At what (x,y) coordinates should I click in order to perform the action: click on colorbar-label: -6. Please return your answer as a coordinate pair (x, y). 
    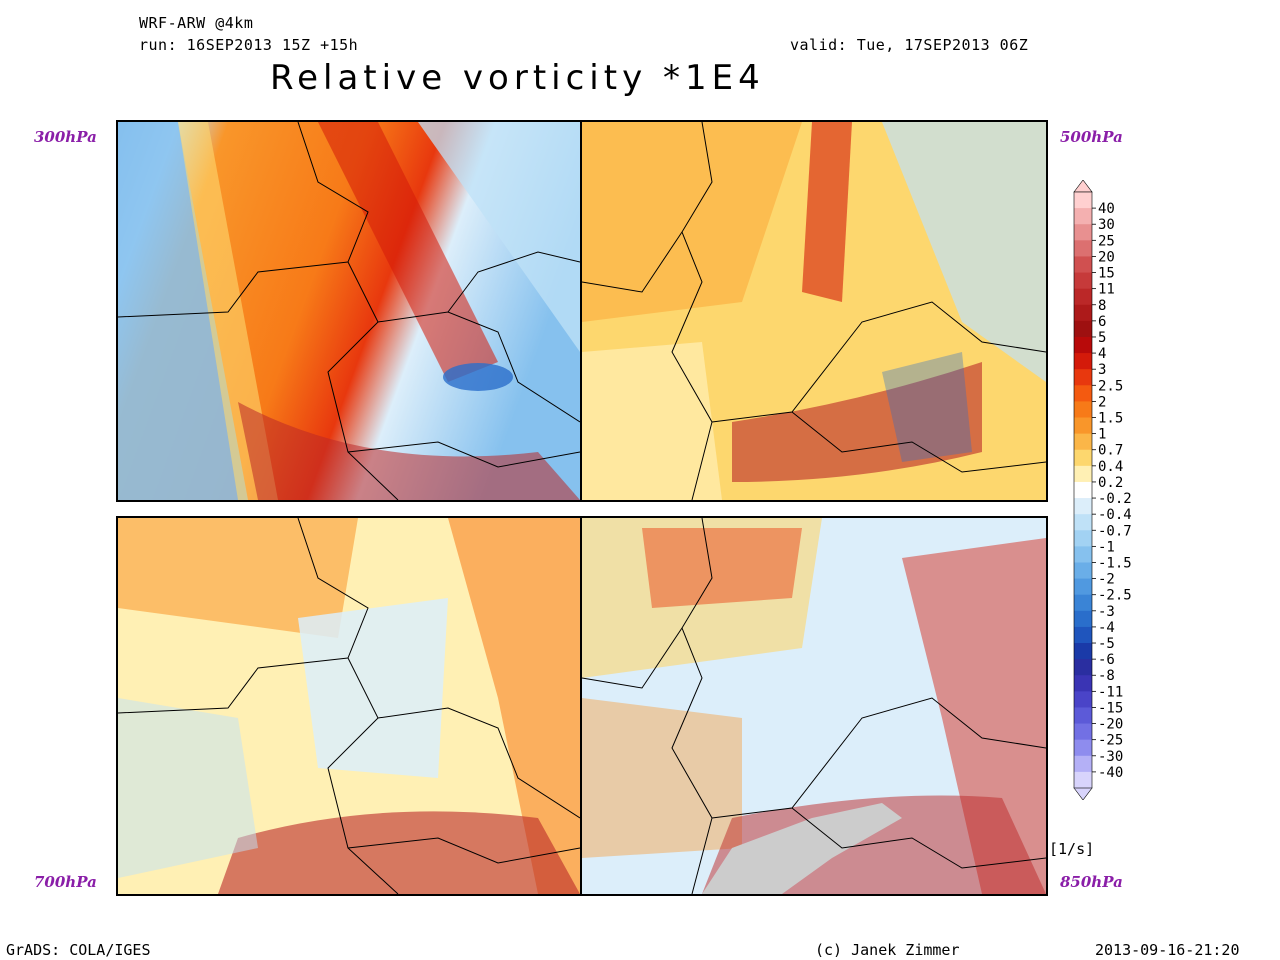
    Looking at the image, I should click on (1106, 660).